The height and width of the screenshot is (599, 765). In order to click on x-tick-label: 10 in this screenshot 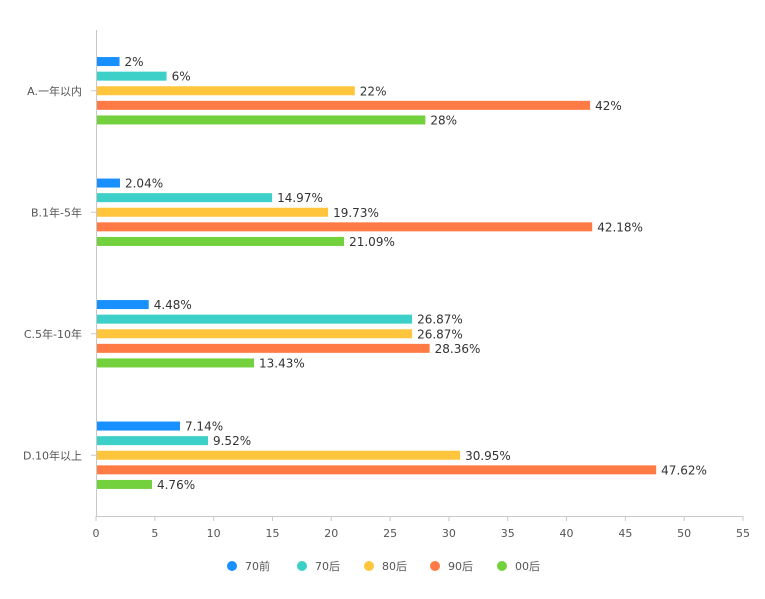, I will do `click(214, 533)`.